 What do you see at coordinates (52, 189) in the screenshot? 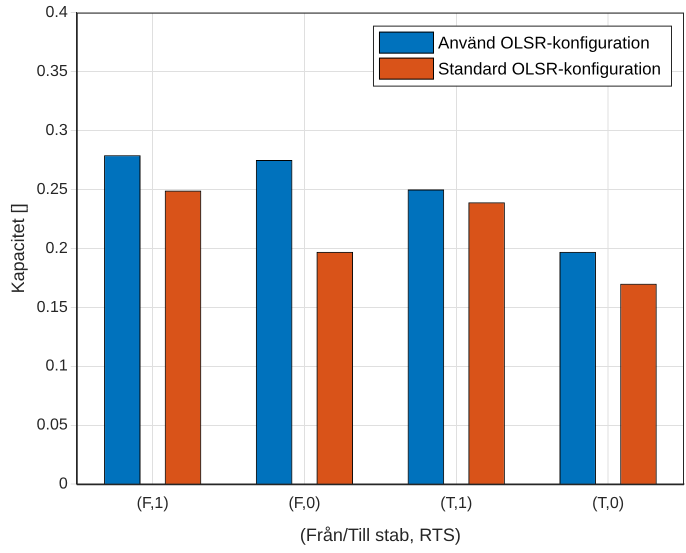
I see `y-tick-label: 0.25` at bounding box center [52, 189].